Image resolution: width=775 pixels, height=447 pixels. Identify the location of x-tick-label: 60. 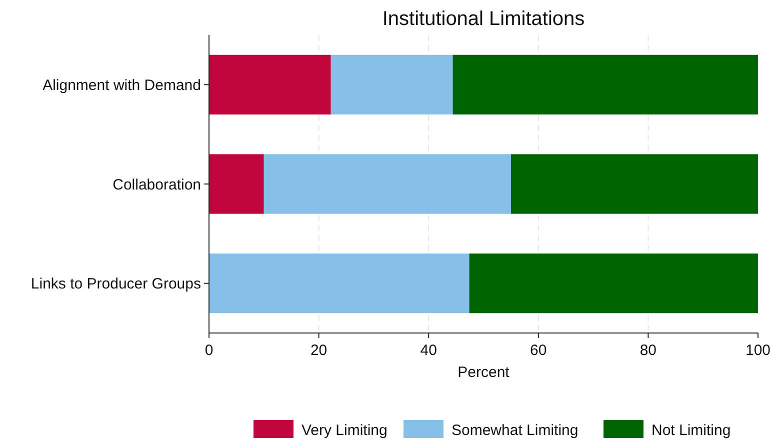
(538, 350).